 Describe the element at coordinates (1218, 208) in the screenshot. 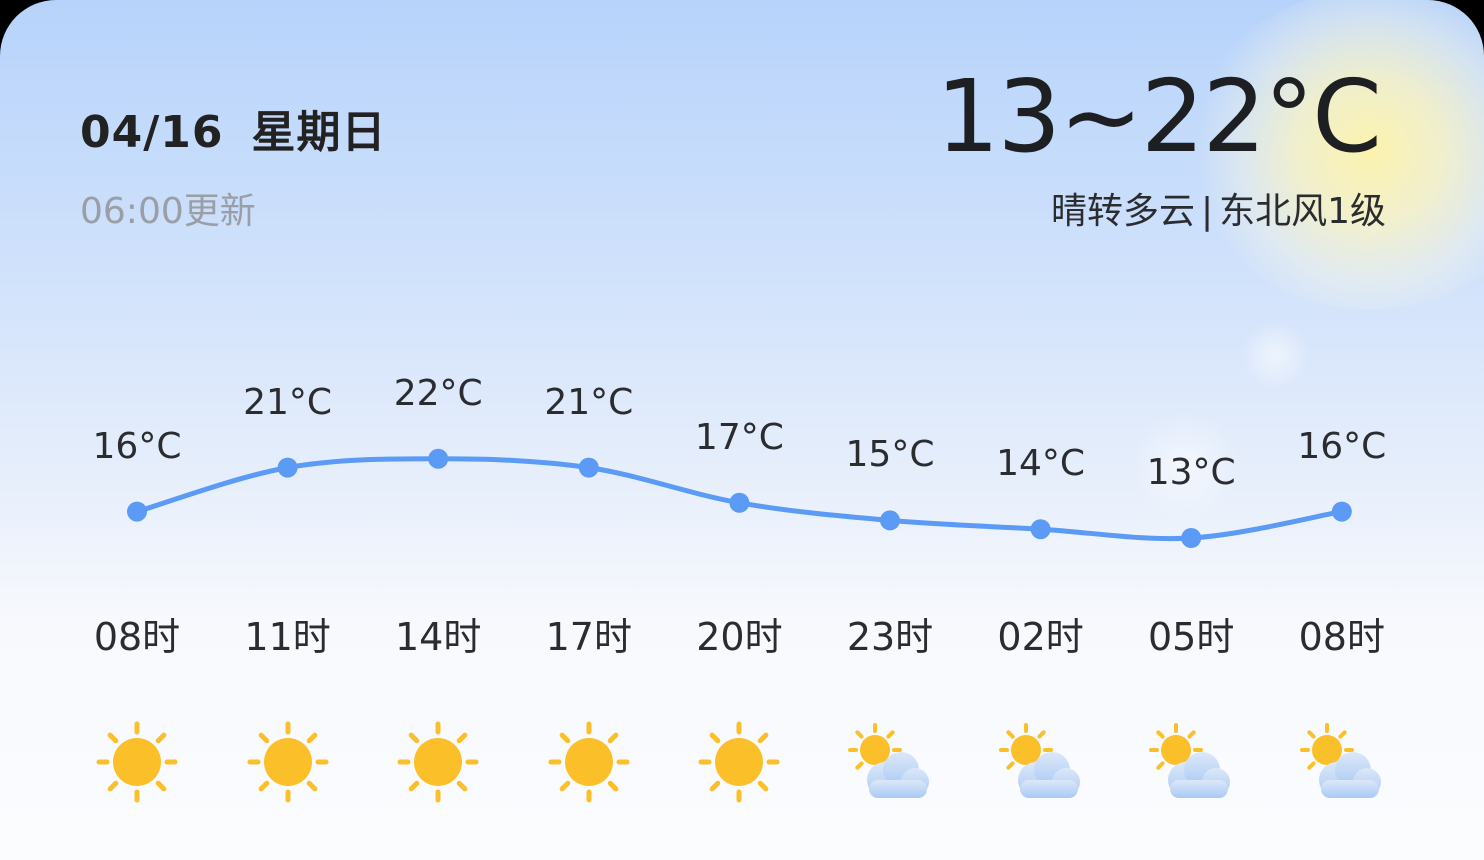

I see `weather-description: 晴转多云 | 东北风1级` at that location.